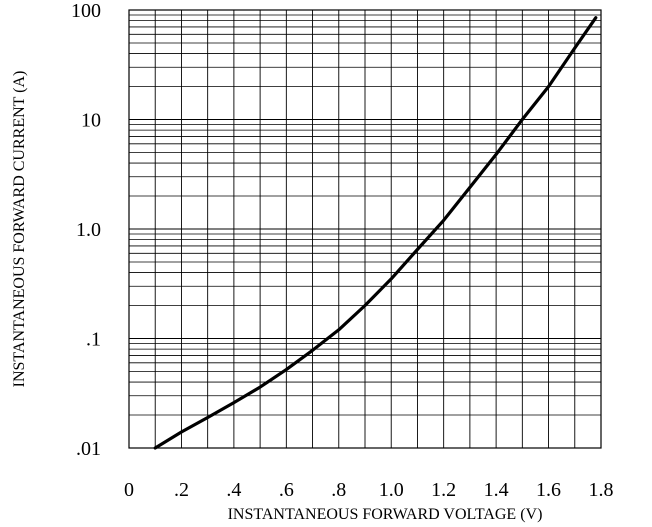 The width and height of the screenshot is (652, 527). I want to click on y-tick-label: .01, so click(88, 449).